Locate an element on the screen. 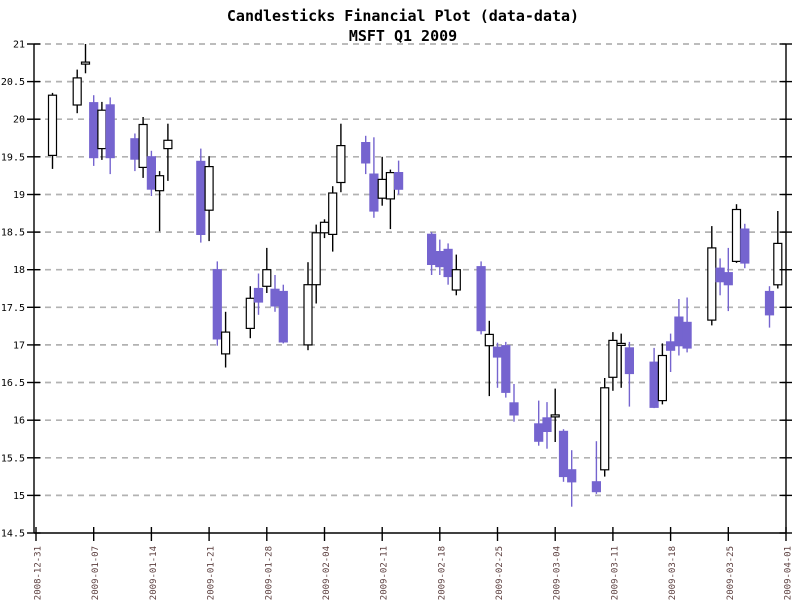 The height and width of the screenshot is (604, 800). y-axis-label: 16 is located at coordinates (19, 421).